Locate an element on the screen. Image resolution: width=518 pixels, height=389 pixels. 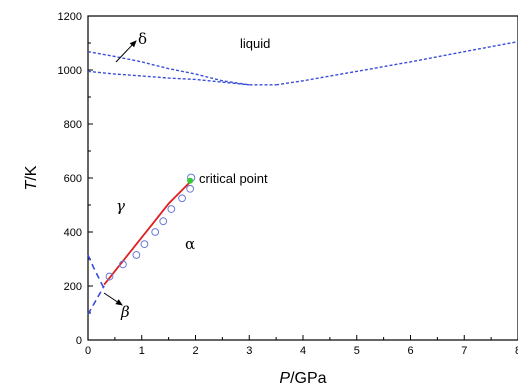
x-tick-label-5: 5 is located at coordinates (357, 351).